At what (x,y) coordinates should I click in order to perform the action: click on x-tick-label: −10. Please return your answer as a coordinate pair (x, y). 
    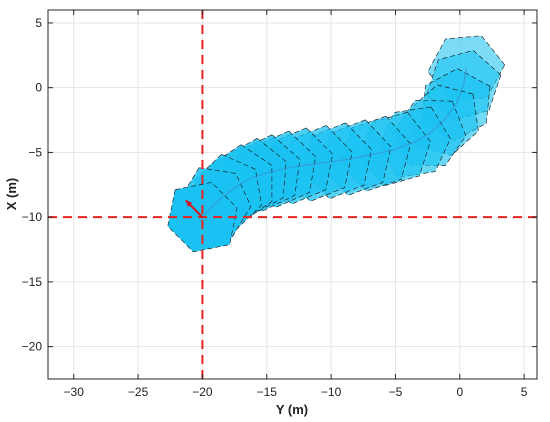
    Looking at the image, I should click on (331, 392).